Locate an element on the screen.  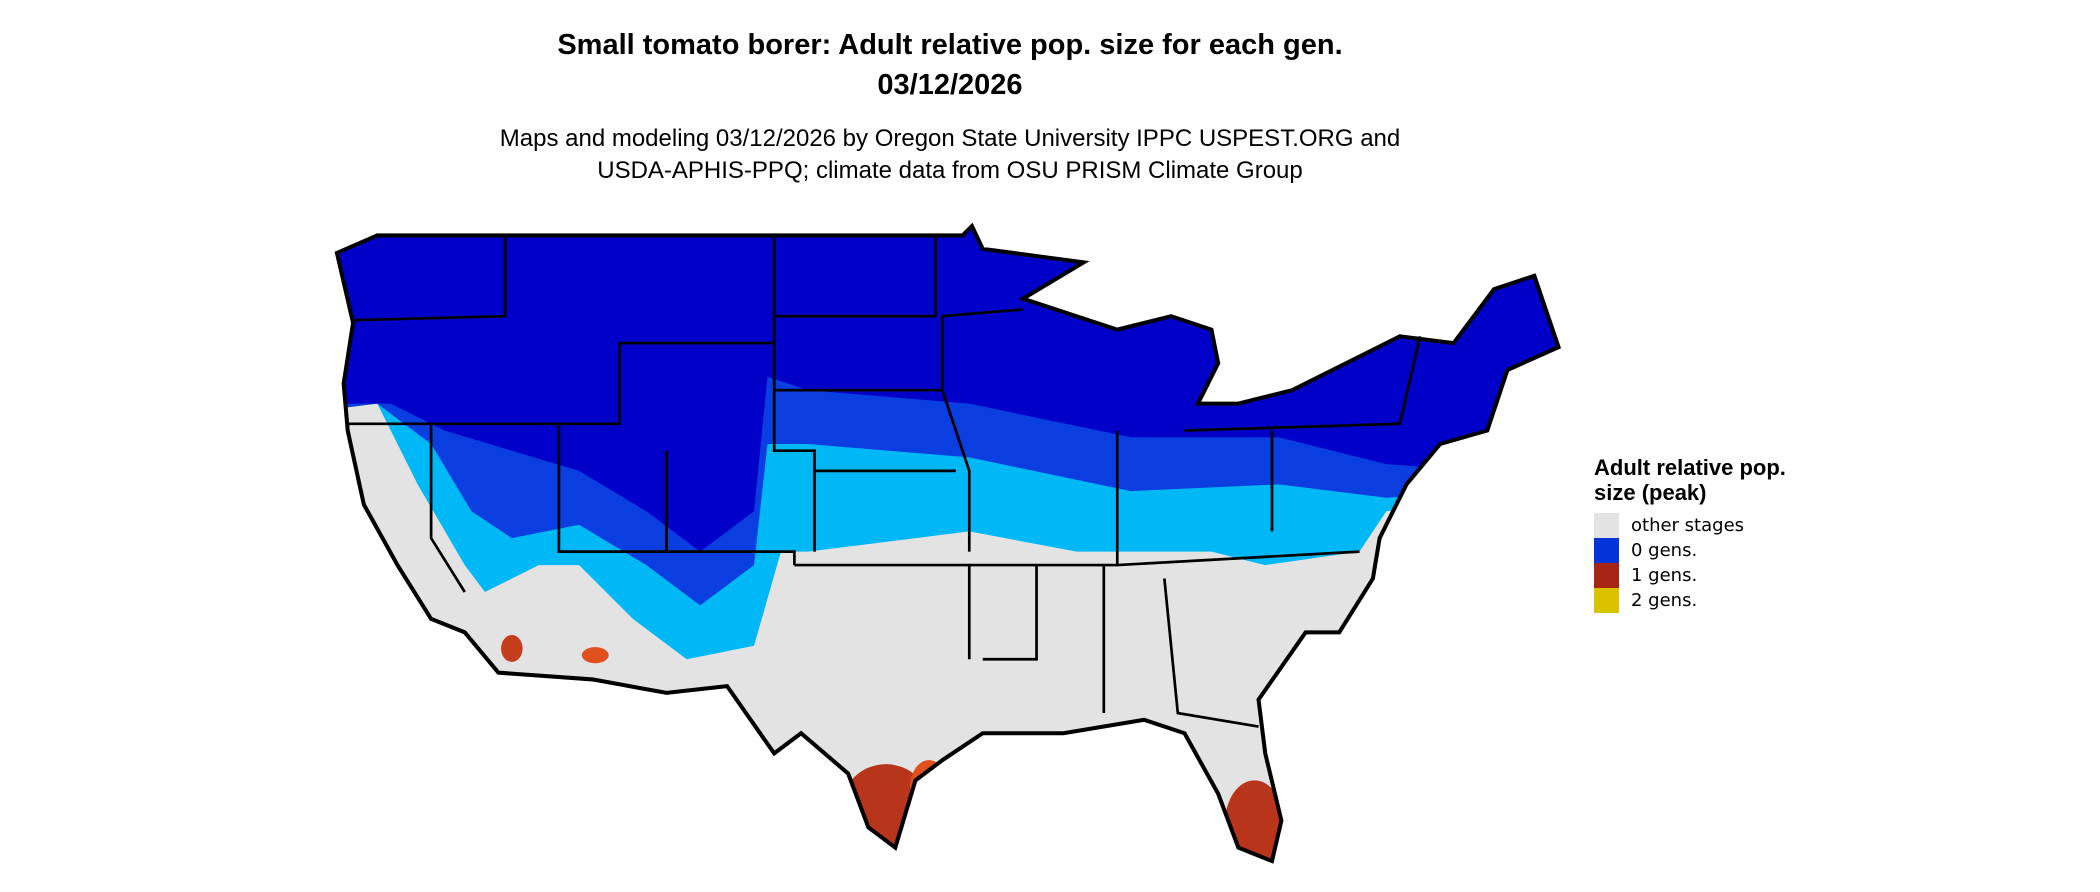
legend-label: other stages is located at coordinates (1688, 525).